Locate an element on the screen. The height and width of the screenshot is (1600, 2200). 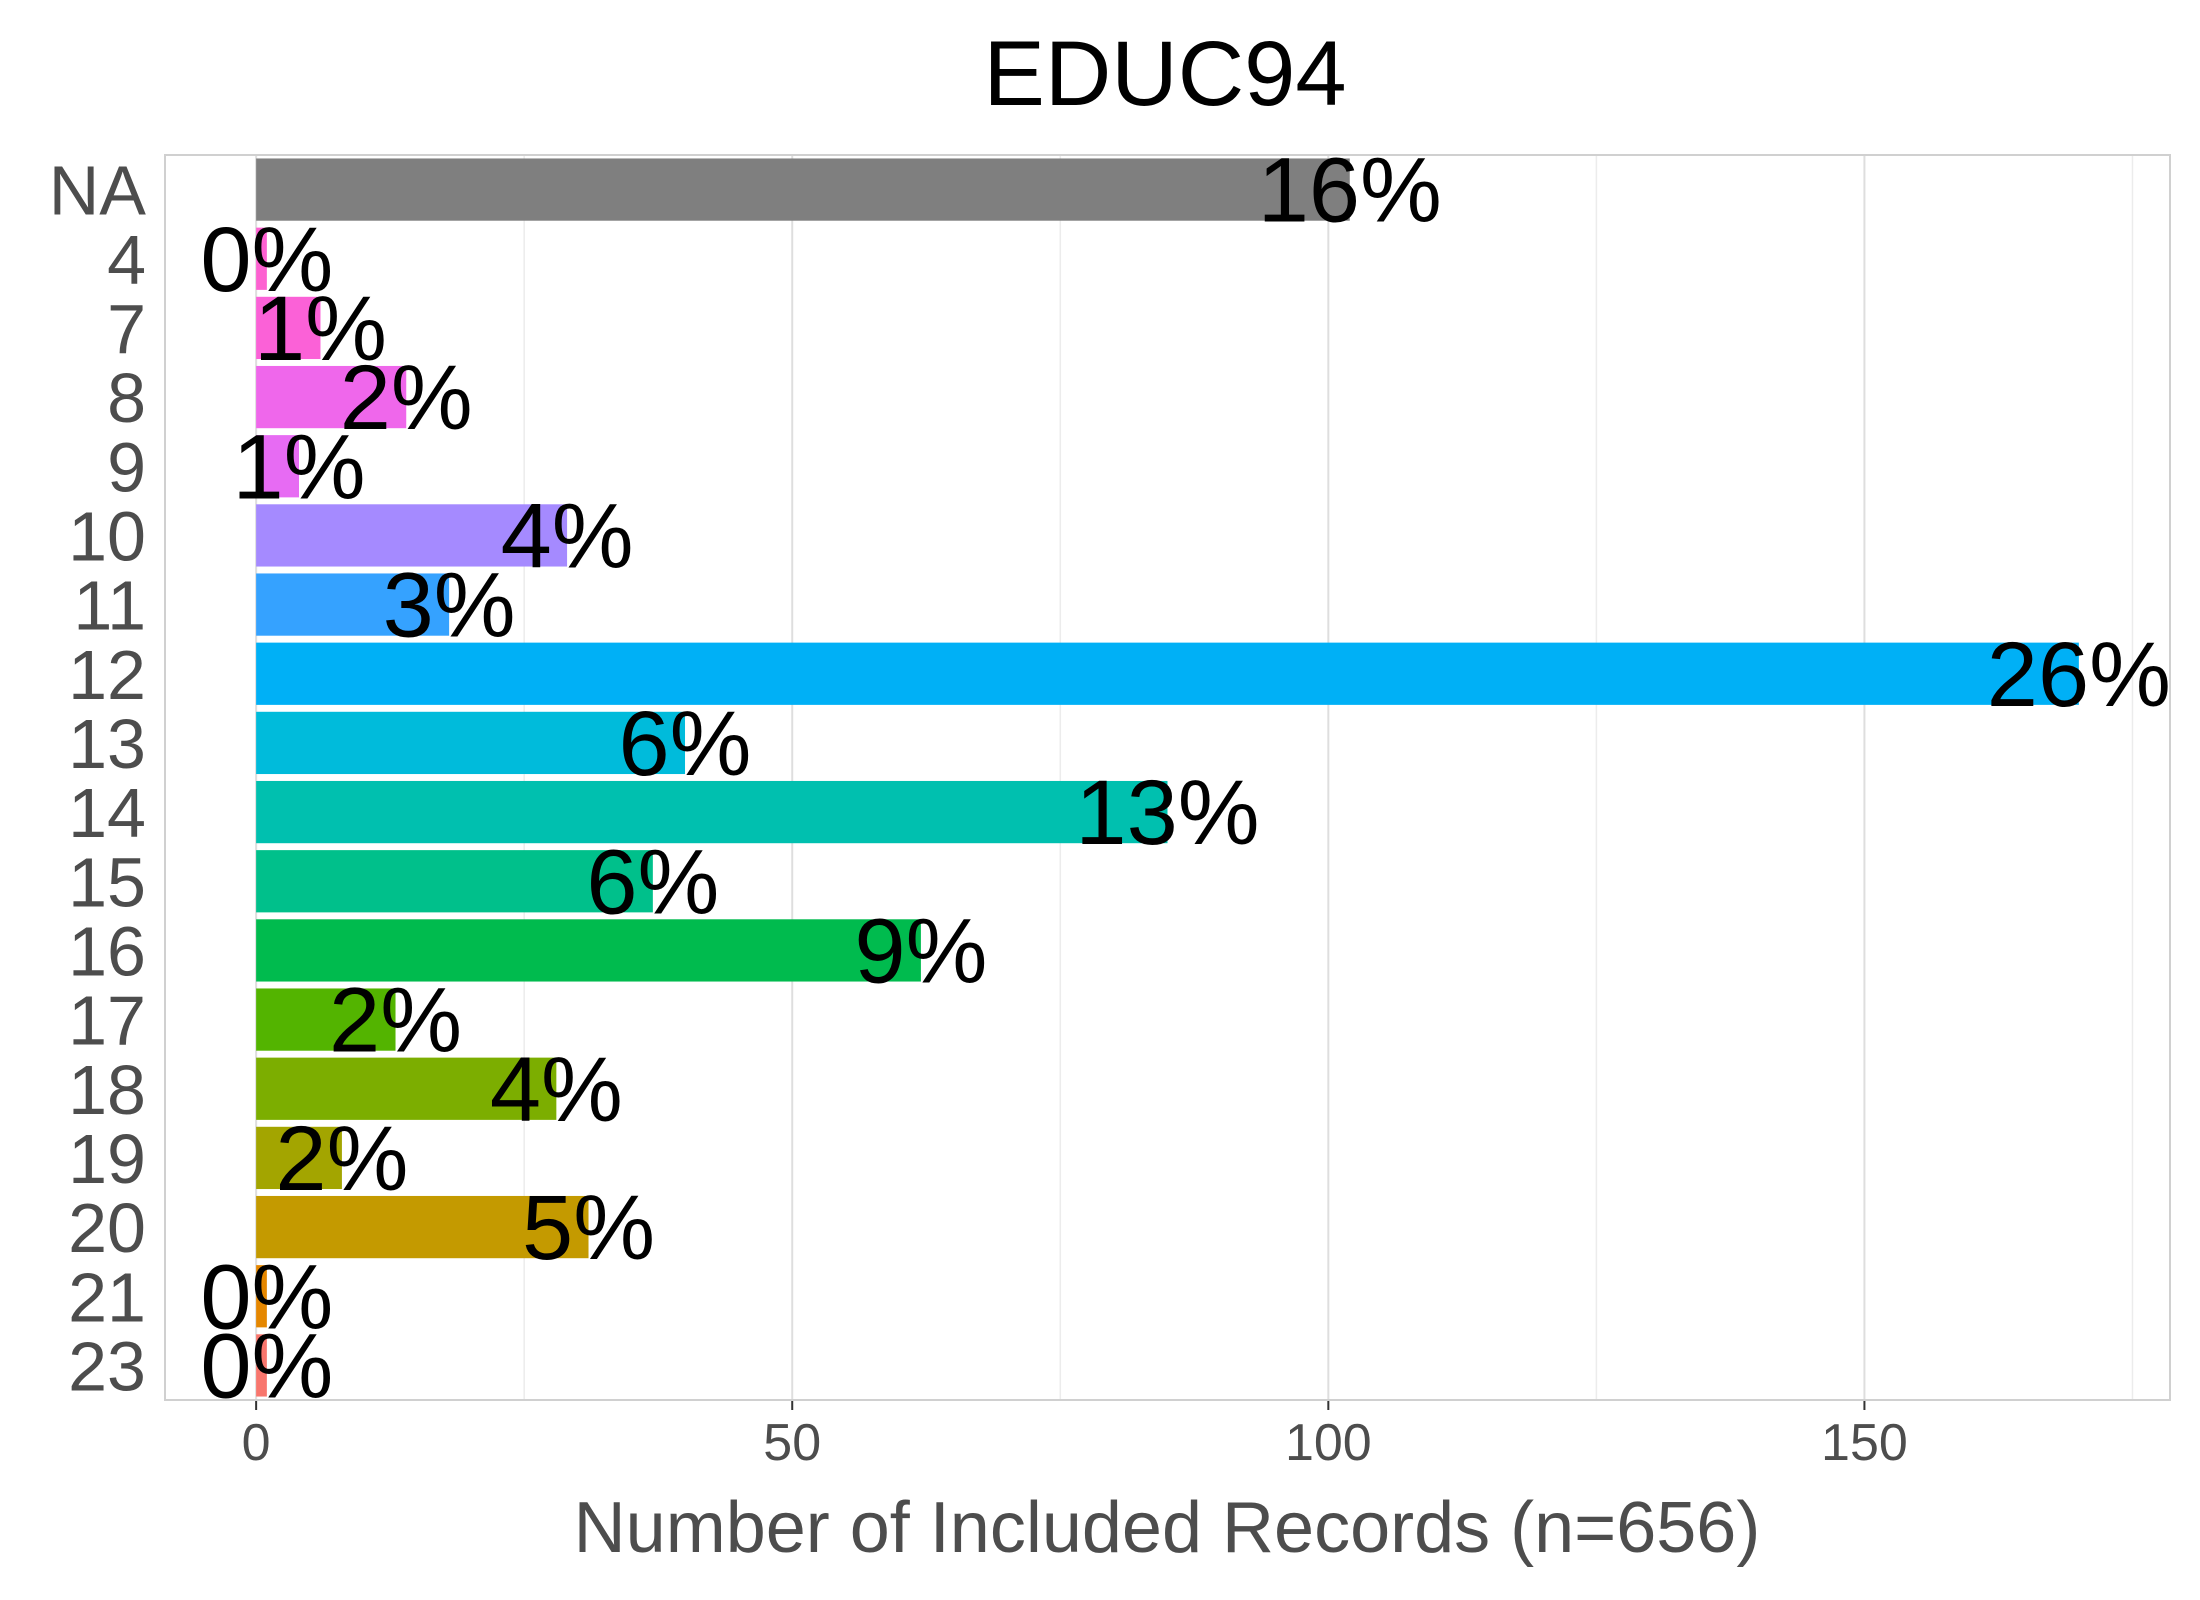
x-tick-label: 100 is located at coordinates (1328, 1443).